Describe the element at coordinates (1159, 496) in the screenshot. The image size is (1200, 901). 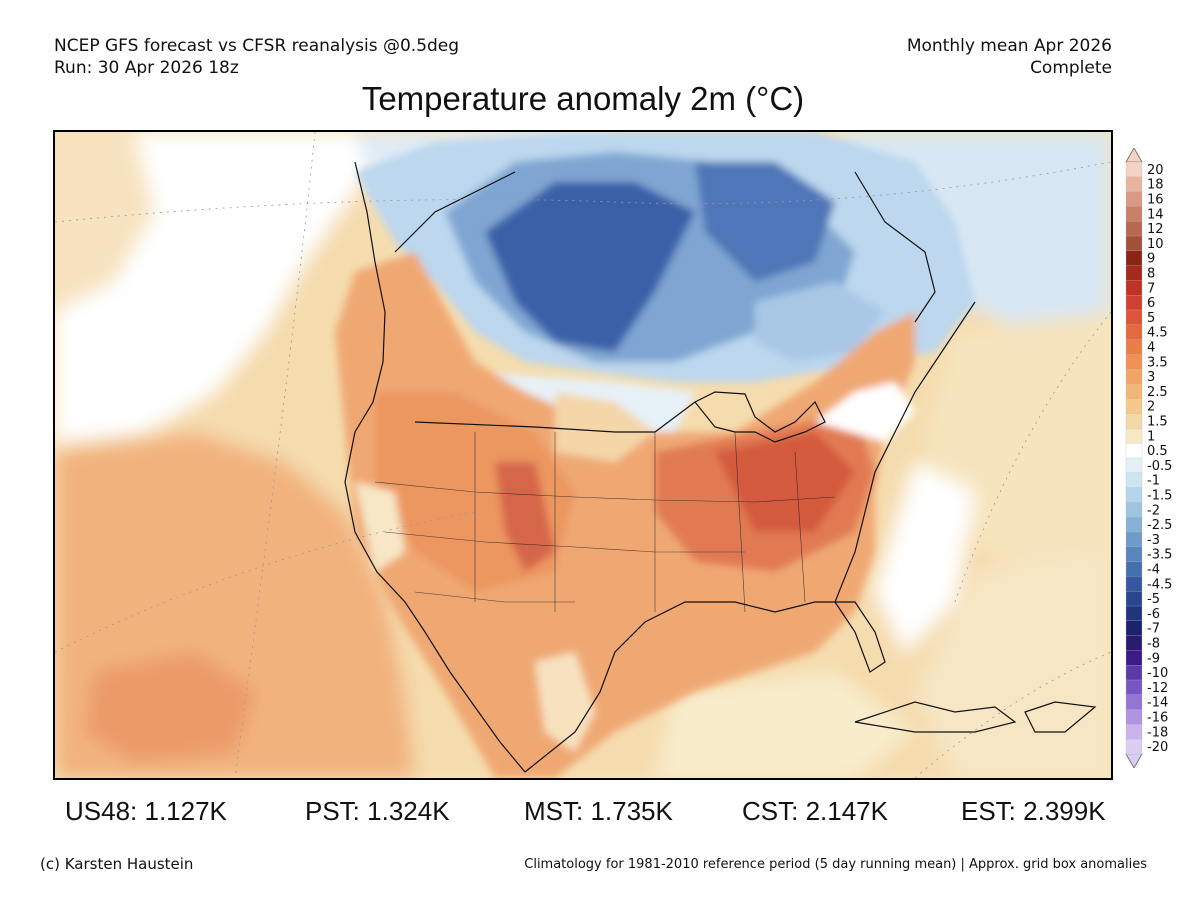
I see `colorbar-label: -1.5` at that location.